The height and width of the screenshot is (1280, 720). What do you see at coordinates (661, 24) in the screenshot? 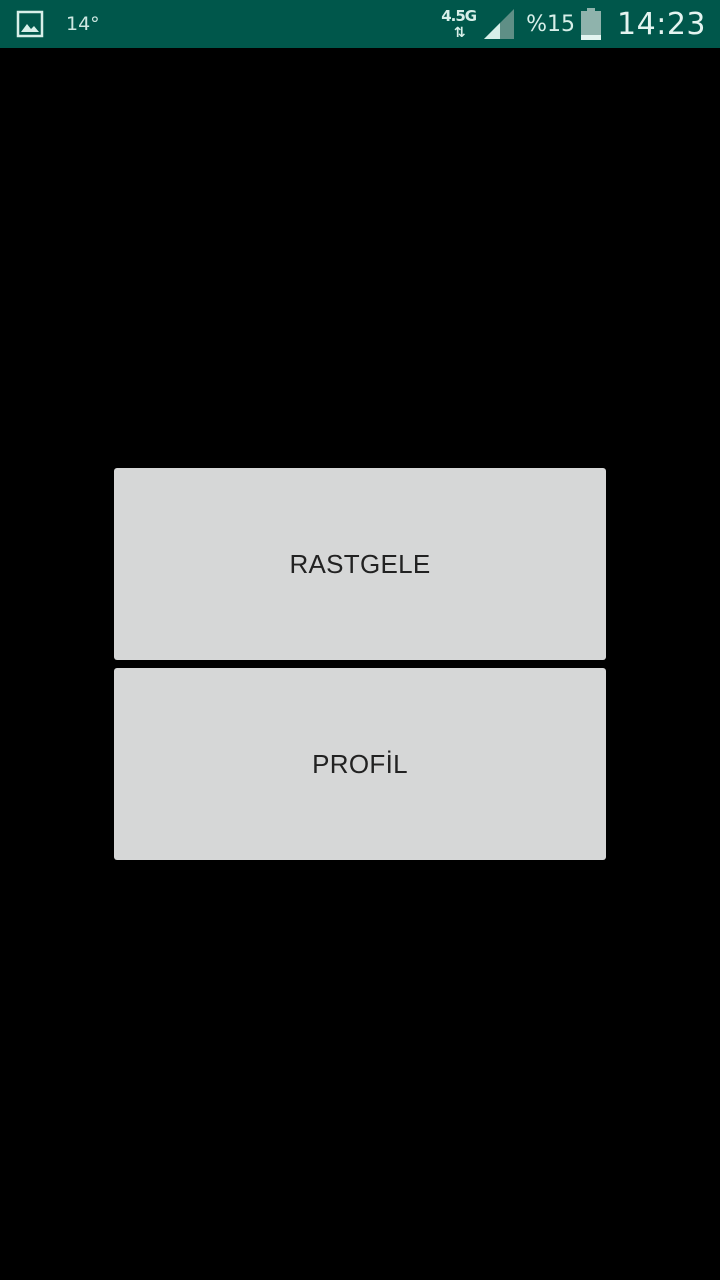
I see `clock-text: 14:23` at bounding box center [661, 24].